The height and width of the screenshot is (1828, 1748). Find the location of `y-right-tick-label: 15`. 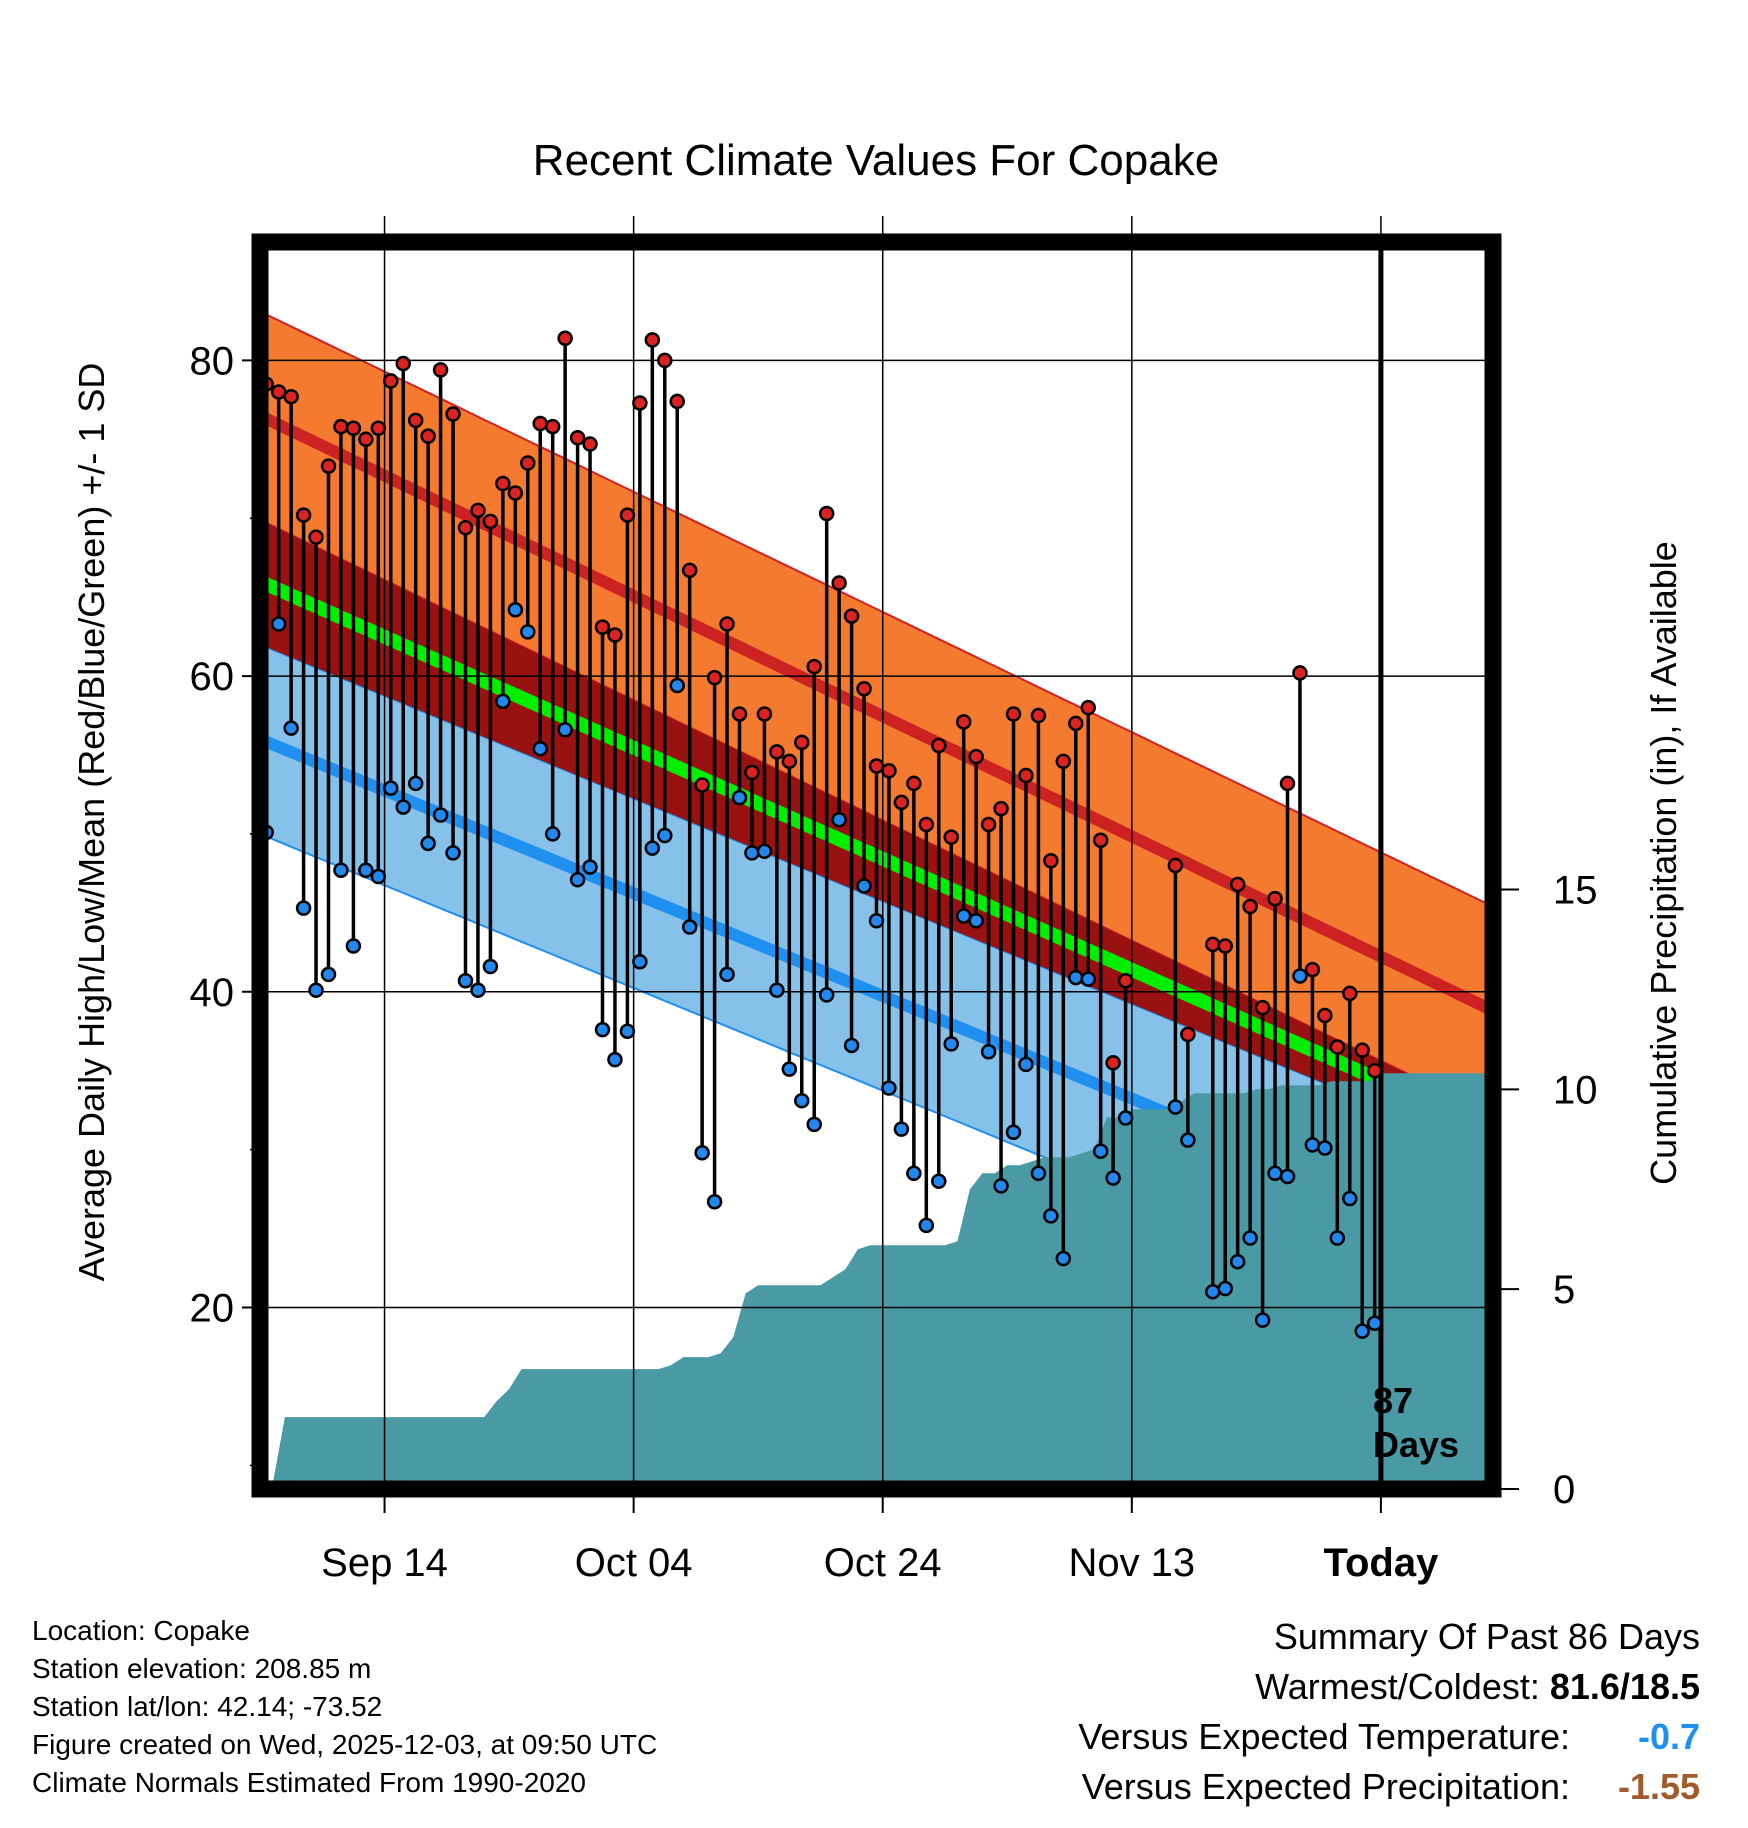

y-right-tick-label: 15 is located at coordinates (1575, 890).